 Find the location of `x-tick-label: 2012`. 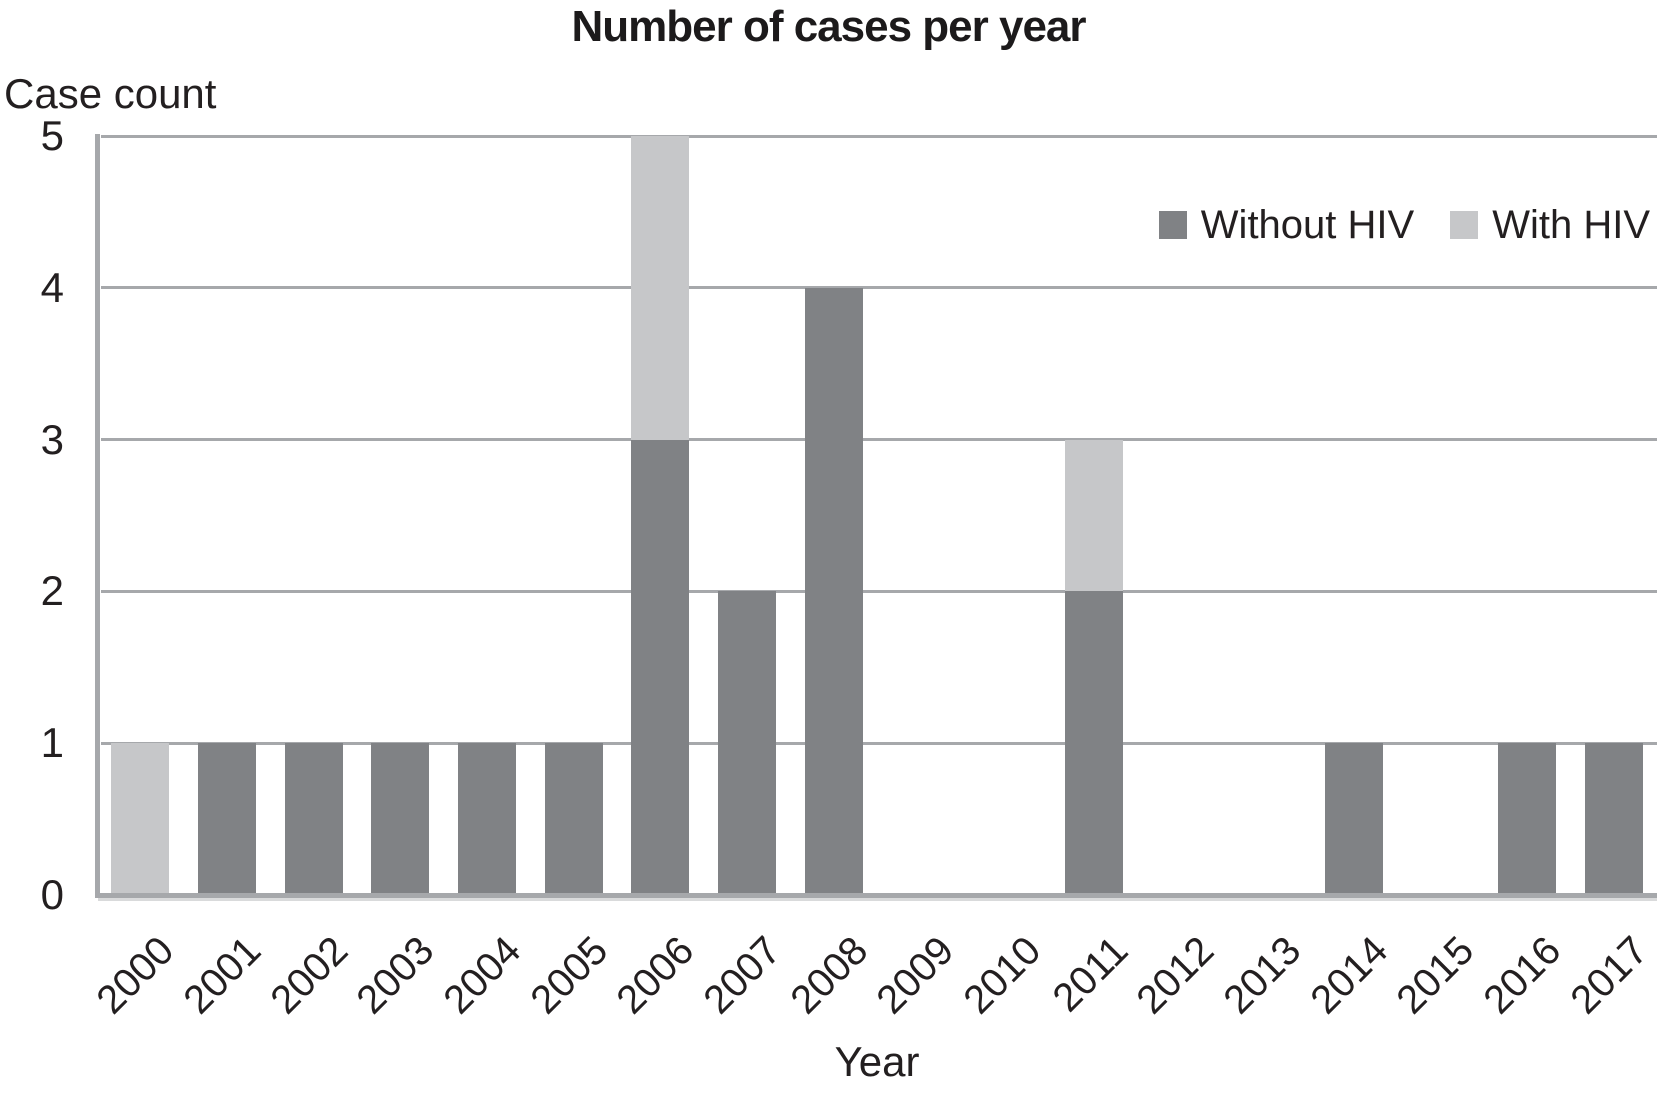

x-tick-label: 2012 is located at coordinates (1175, 975).